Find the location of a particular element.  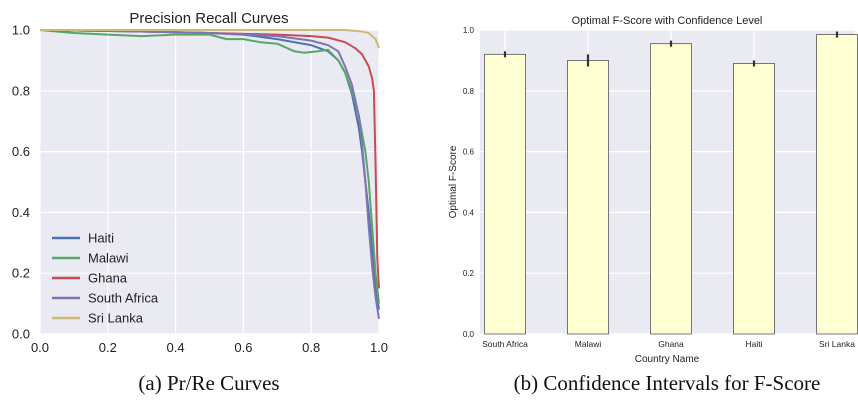

legend: Haiti Malawi Ghana South Africa Sri Lanka is located at coordinates (105, 278).